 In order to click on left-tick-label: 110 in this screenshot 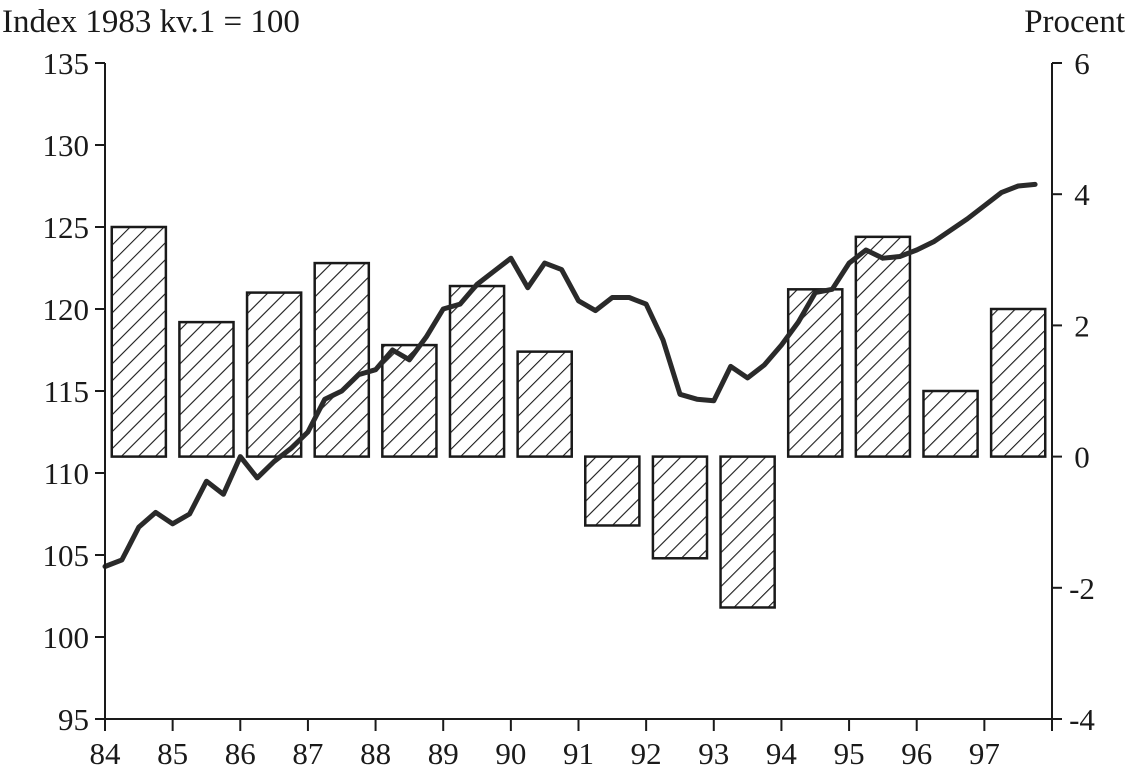, I will do `click(66, 473)`.